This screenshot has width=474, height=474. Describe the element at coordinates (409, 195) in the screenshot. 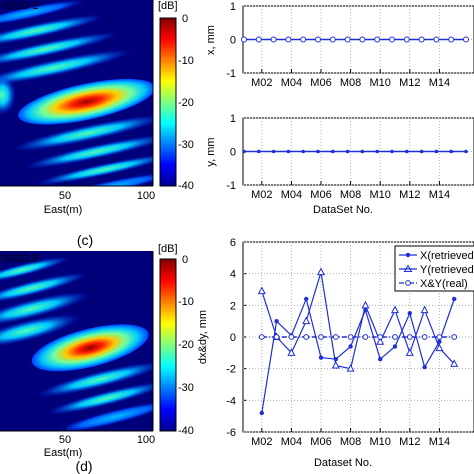

I see `plot-y-xtick-label: M12` at that location.